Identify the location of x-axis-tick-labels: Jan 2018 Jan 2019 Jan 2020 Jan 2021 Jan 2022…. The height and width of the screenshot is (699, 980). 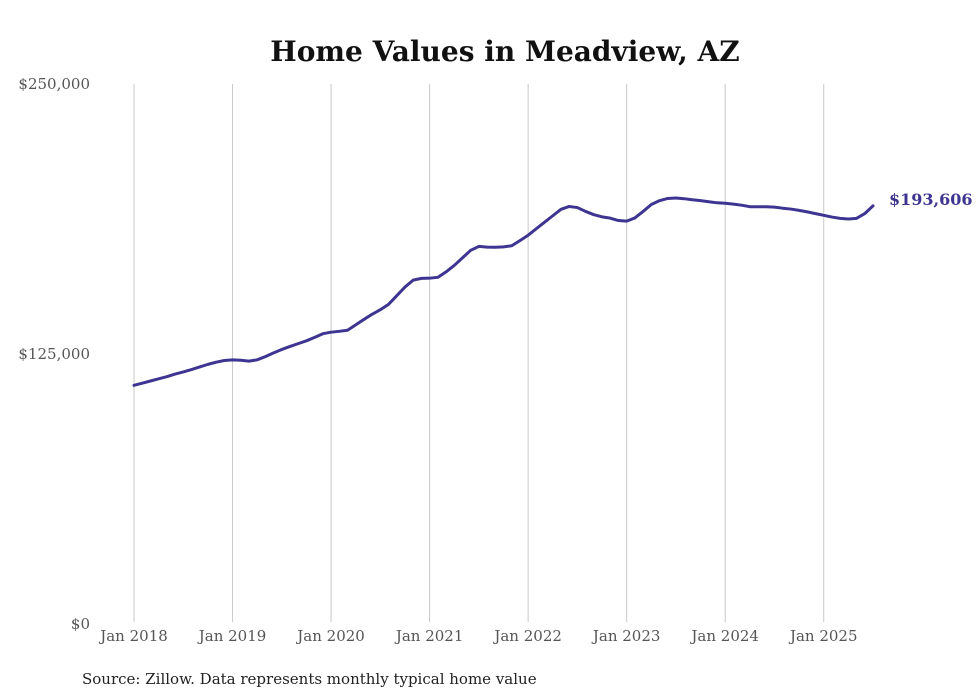
(477, 636).